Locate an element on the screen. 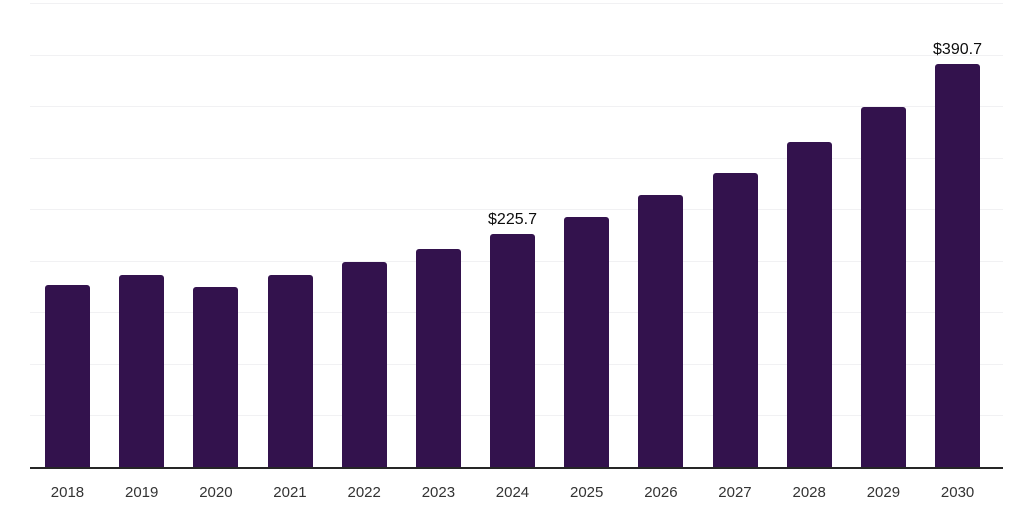 The width and height of the screenshot is (1024, 512). bar-2021 is located at coordinates (290, 371).